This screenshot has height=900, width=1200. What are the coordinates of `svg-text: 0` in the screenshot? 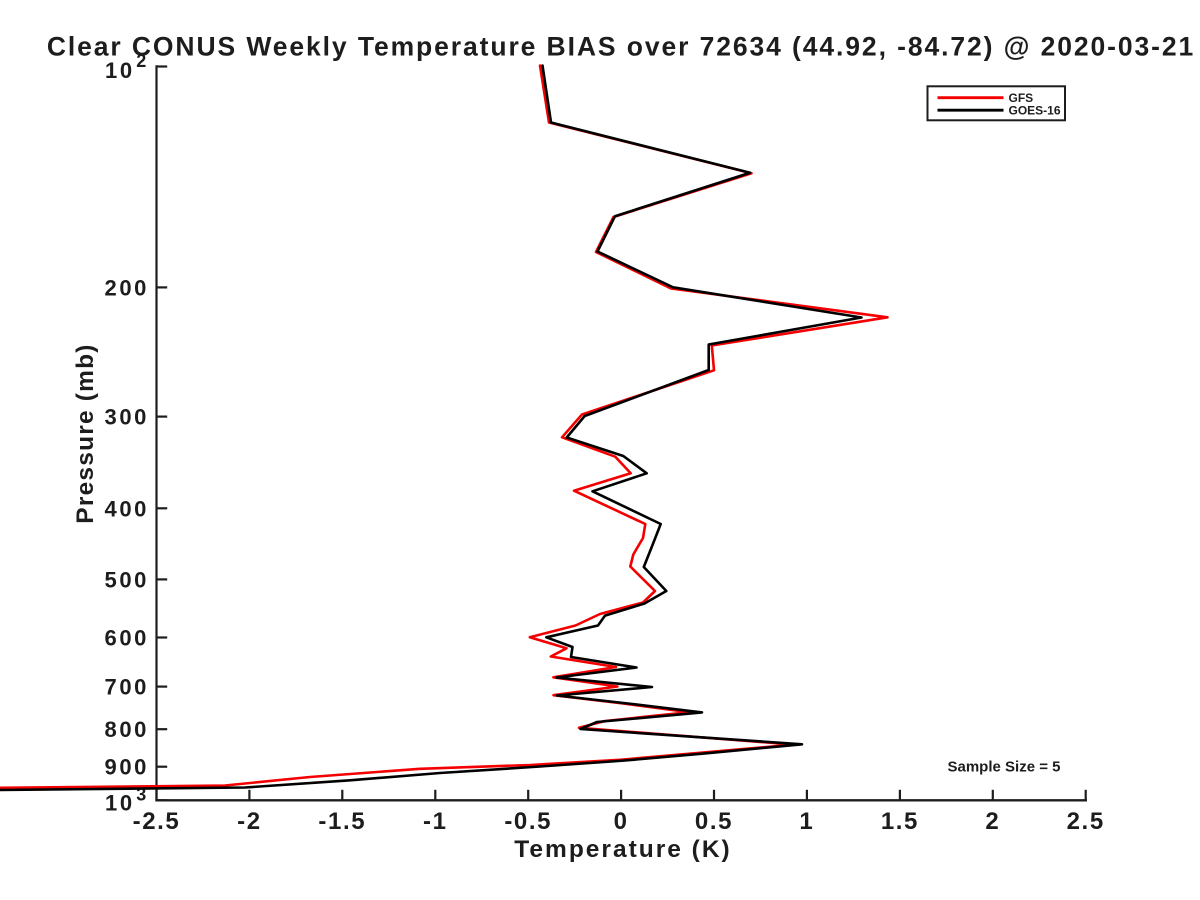 It's located at (621, 821).